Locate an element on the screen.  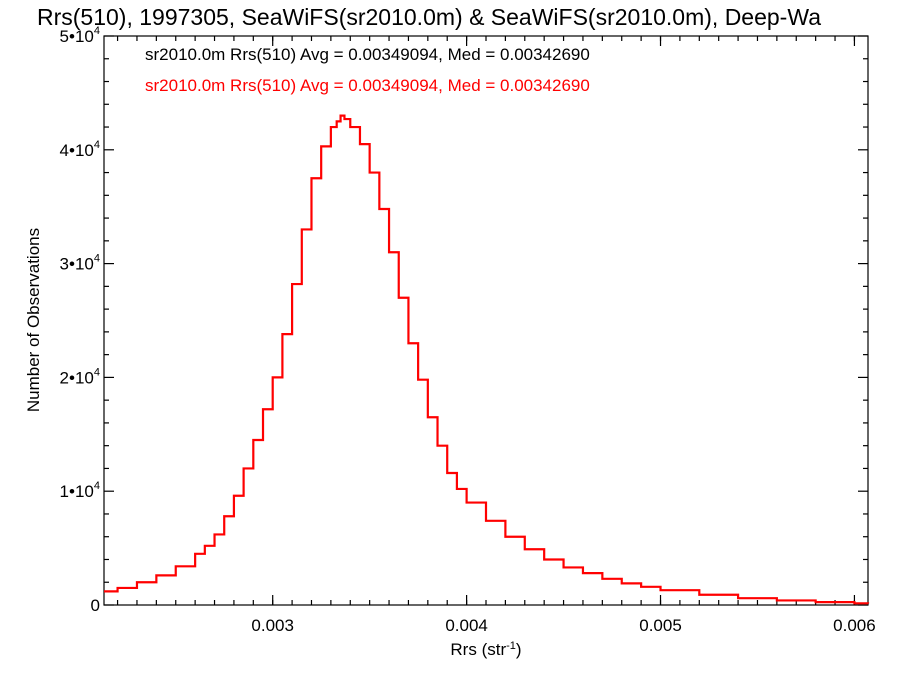
x-axis-label: Rrs (str-1) is located at coordinates (485, 649).